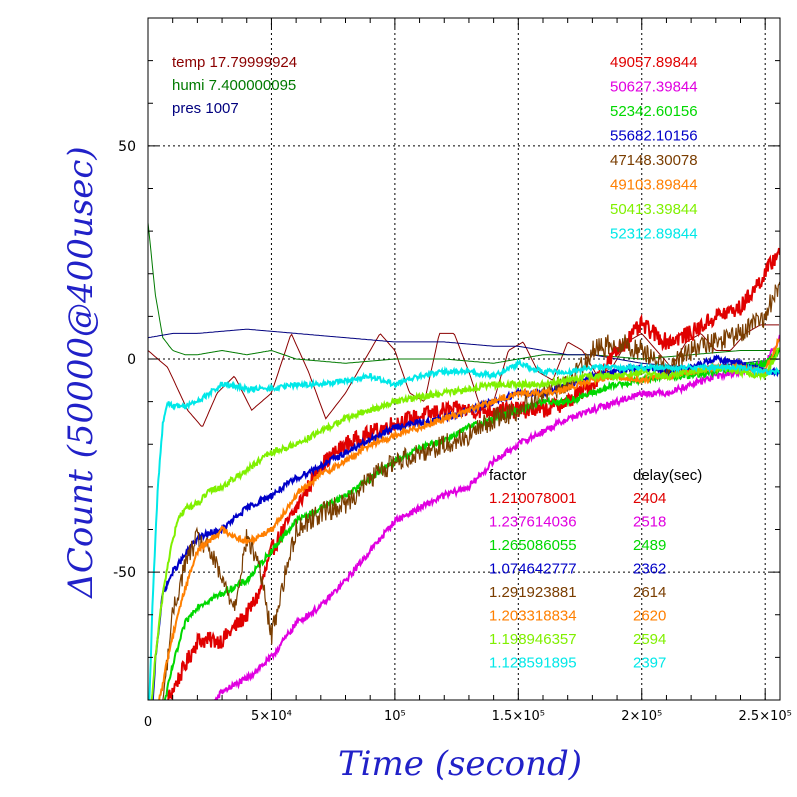  I want to click on delay-header: delay(sec), so click(667, 475).